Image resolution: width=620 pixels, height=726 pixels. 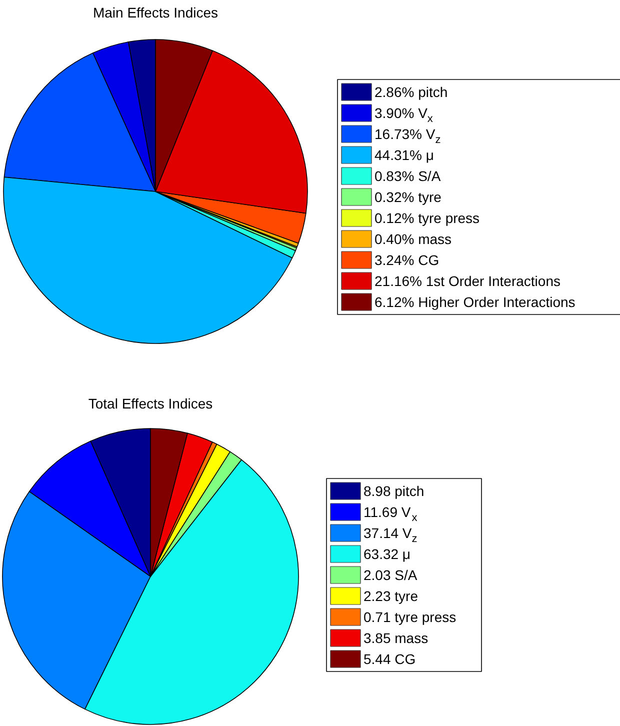 What do you see at coordinates (475, 302) in the screenshot?
I see `legend-label: 6.12% Higher Order Interactions` at bounding box center [475, 302].